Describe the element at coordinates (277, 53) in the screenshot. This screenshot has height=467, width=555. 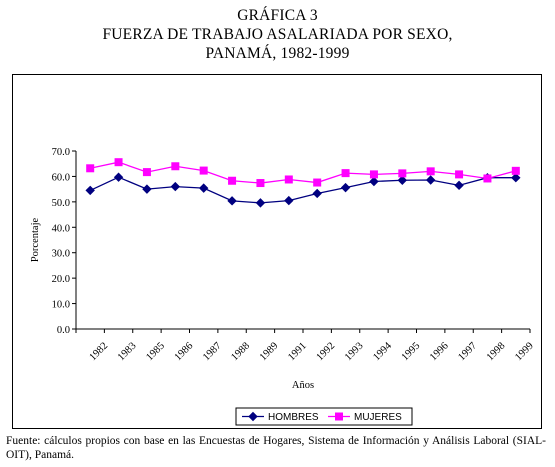
I see `chart-subtitle: PANAMÁ, 1982-1999` at that location.